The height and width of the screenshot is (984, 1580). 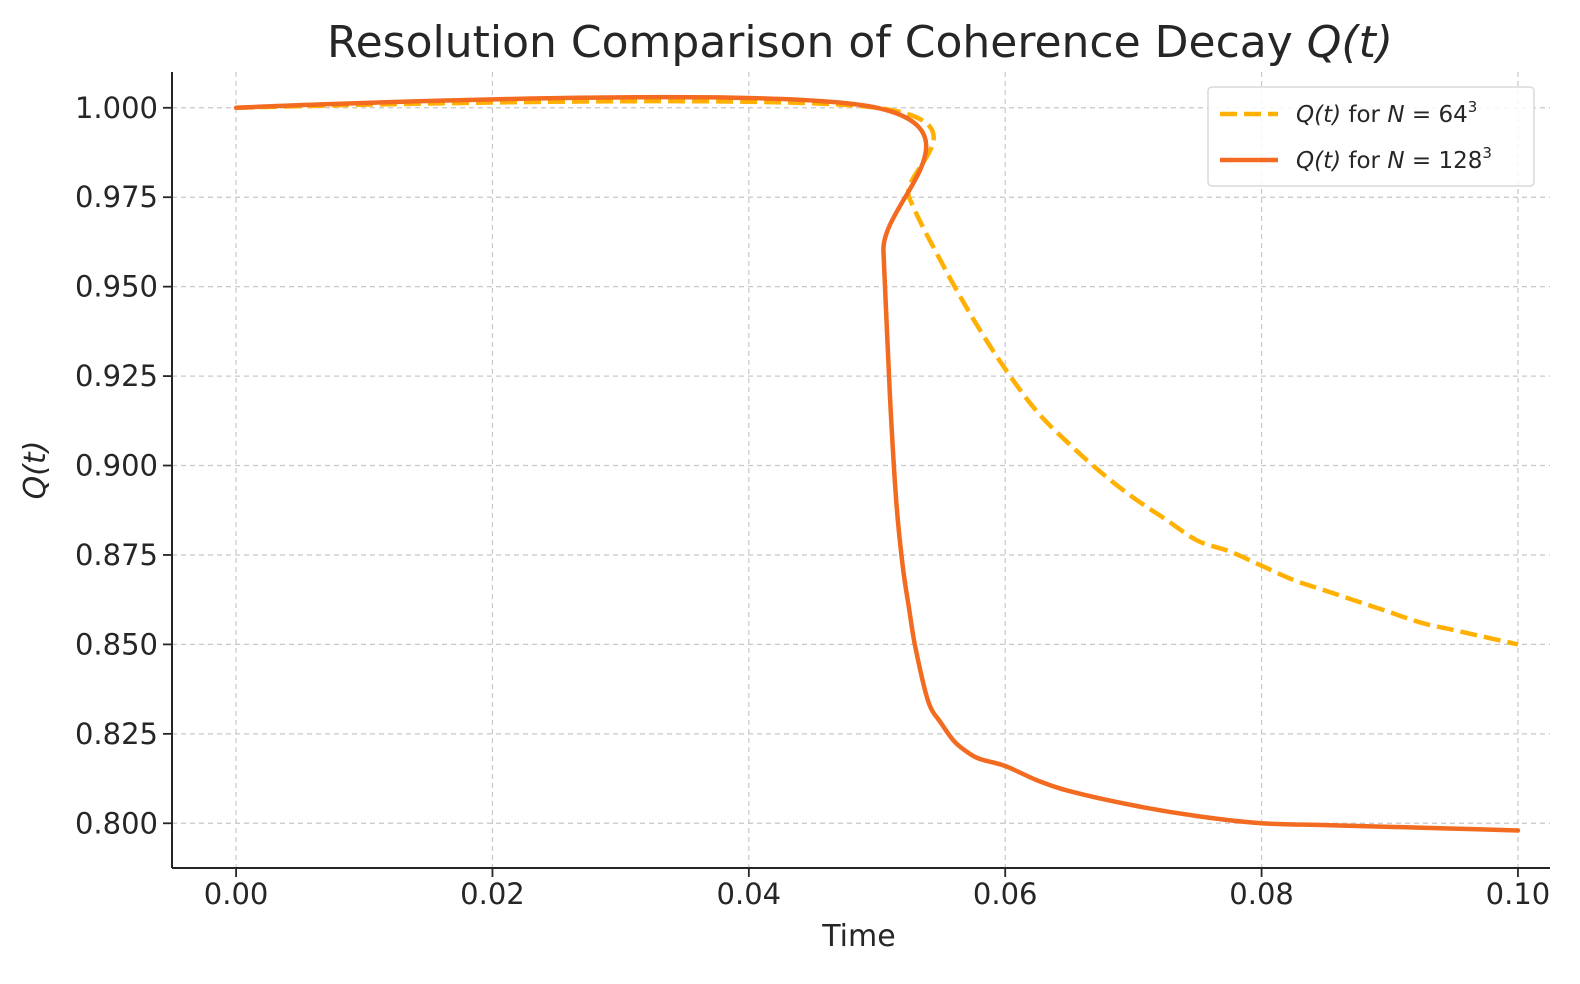 I want to click on y-tick-label: 0.900, so click(x=116, y=466).